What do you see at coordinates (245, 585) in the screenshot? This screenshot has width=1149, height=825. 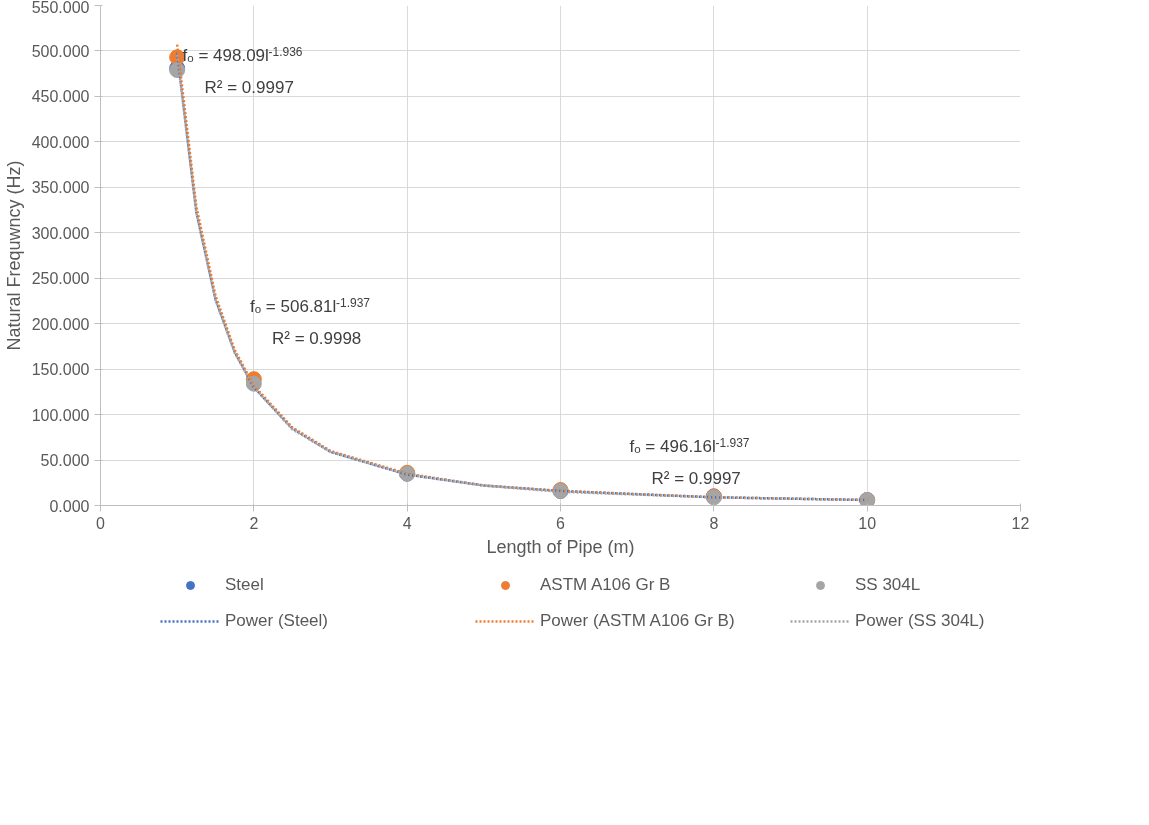 I see `legend-label: Steel` at bounding box center [245, 585].